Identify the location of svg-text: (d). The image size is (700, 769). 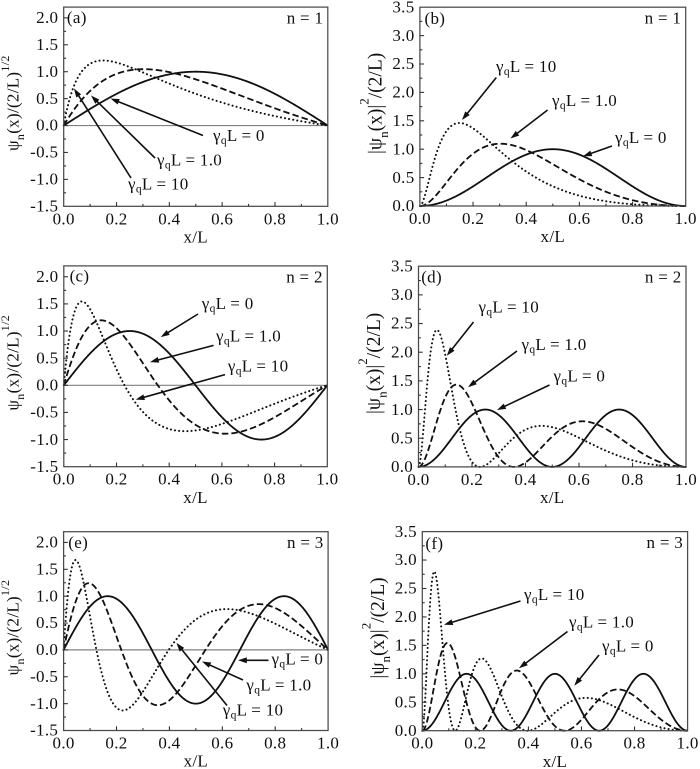
(431, 277).